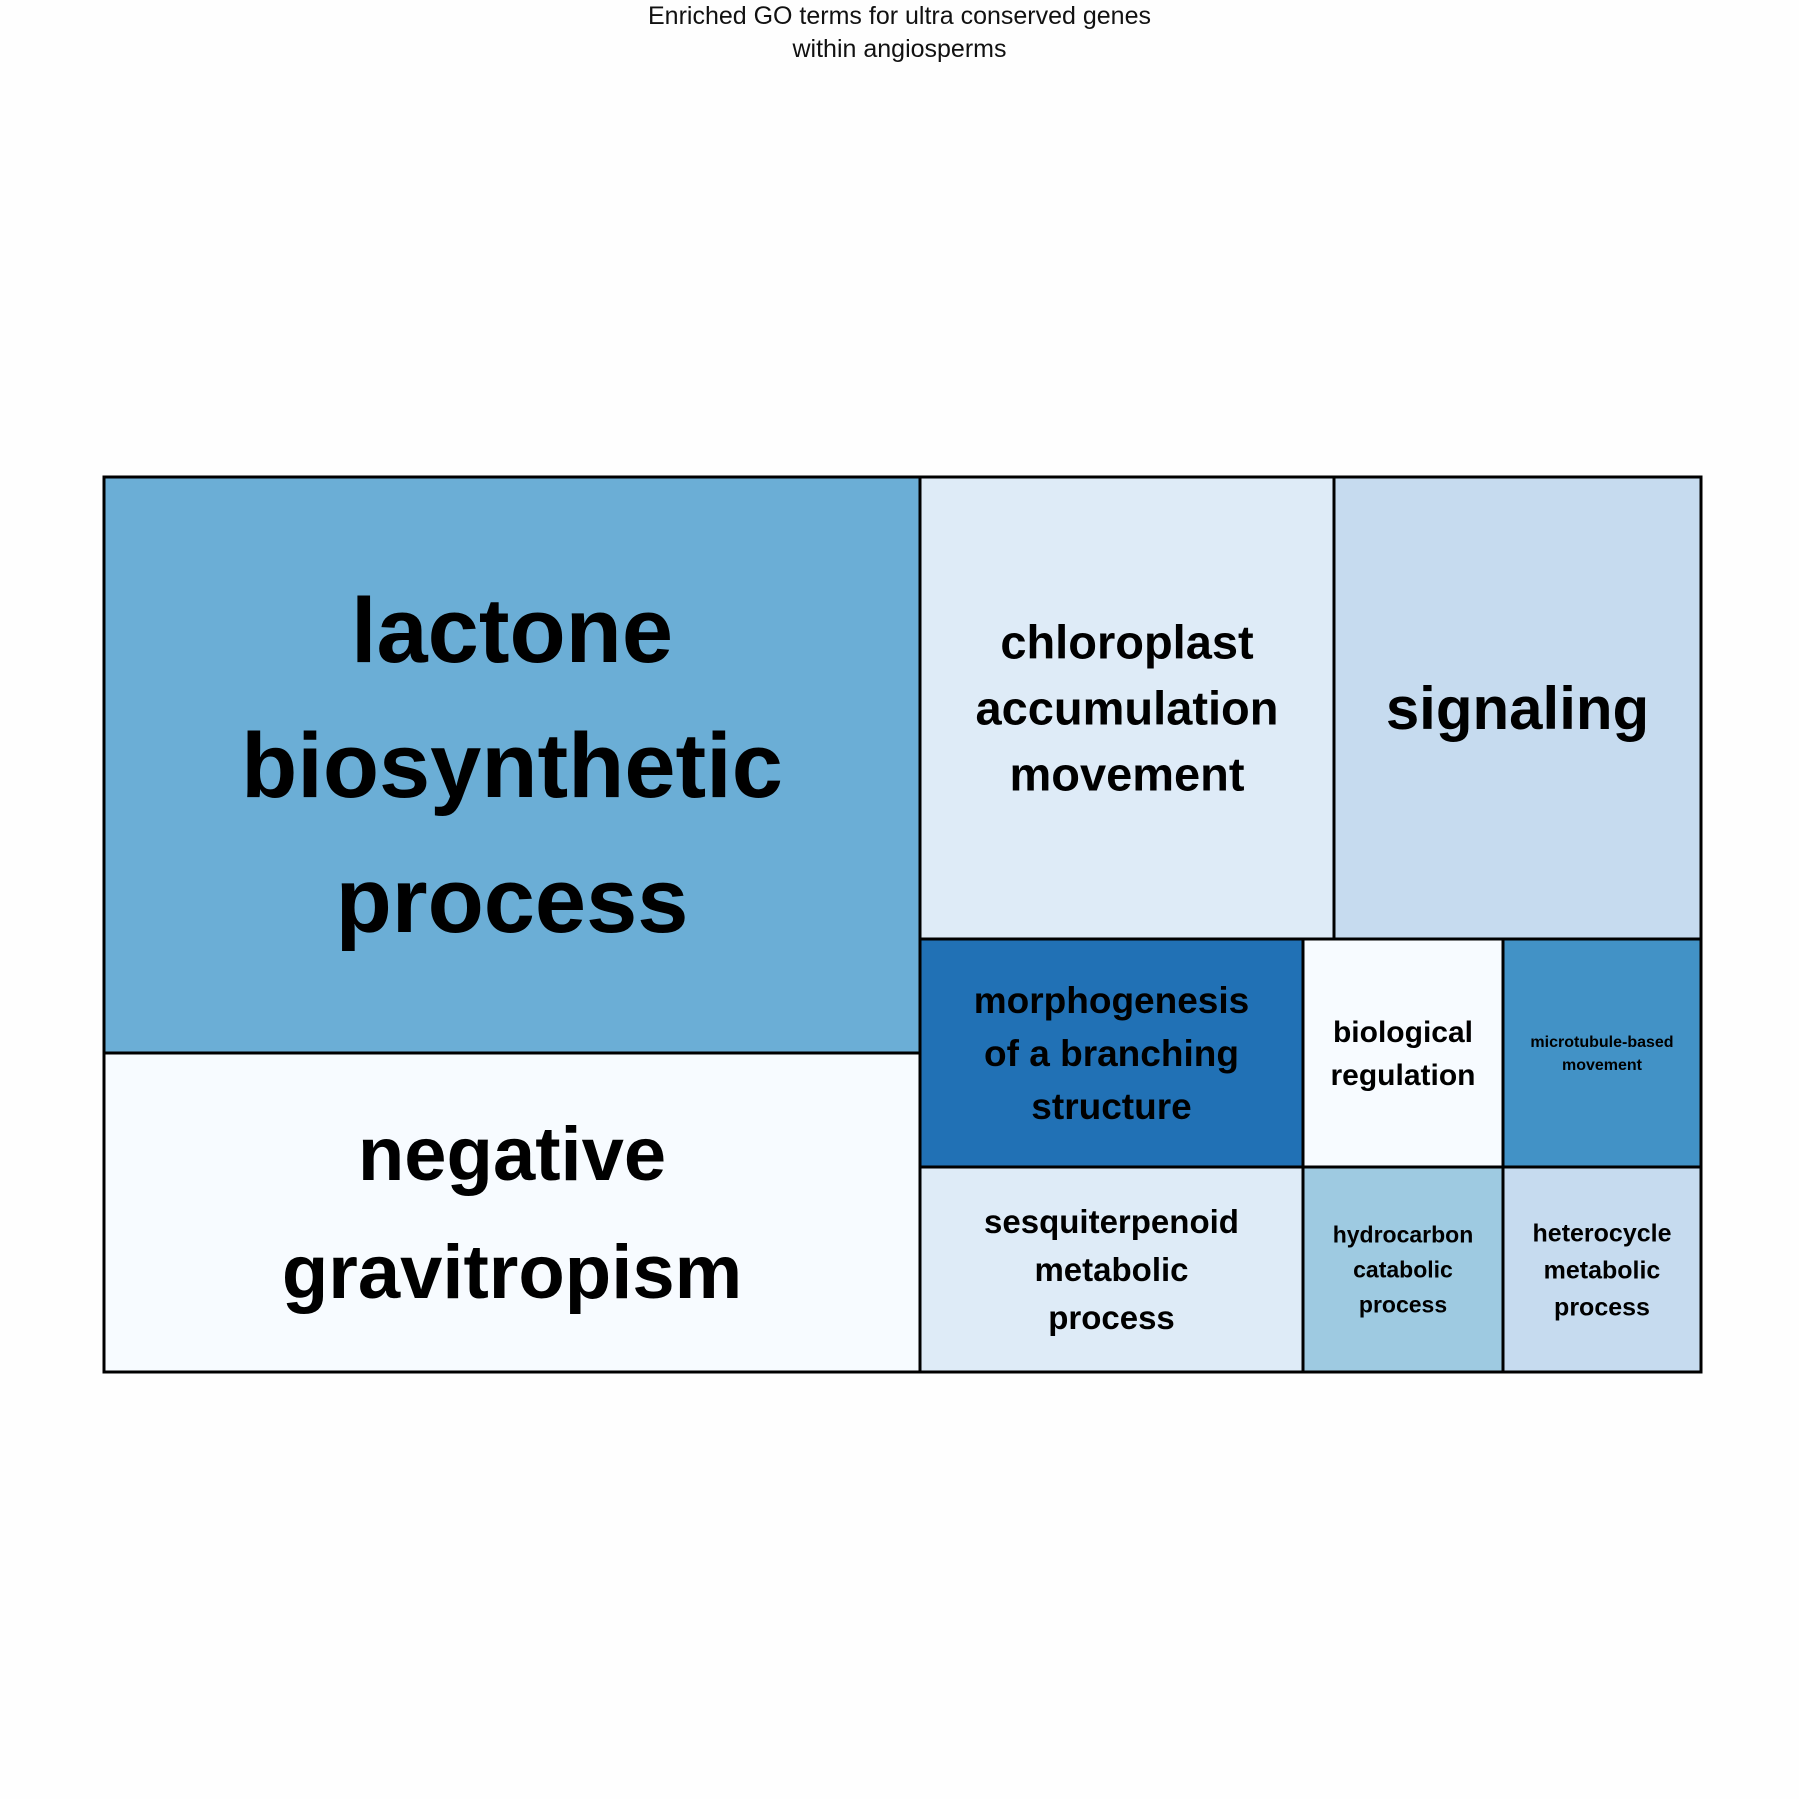 The height and width of the screenshot is (1799, 1799). I want to click on tile-label-hydrocarbon: hydrocarbon catabolic process, so click(1403, 1270).